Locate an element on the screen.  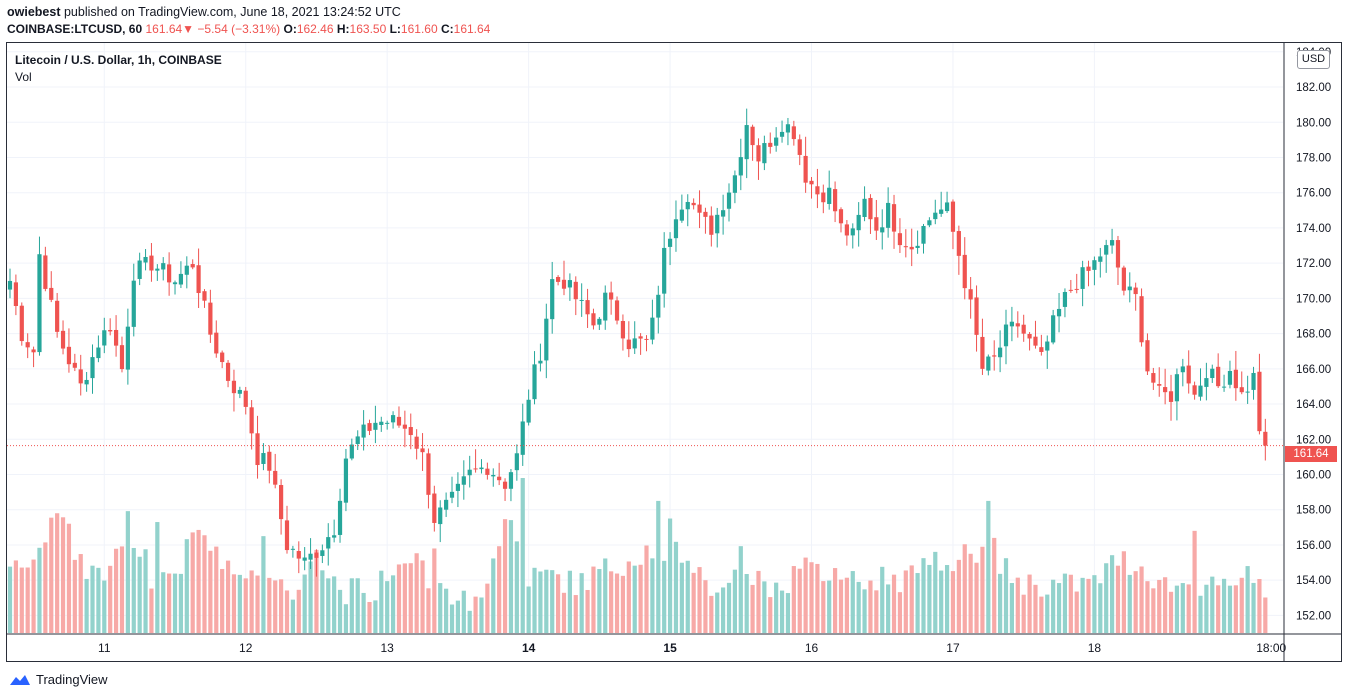
volume-legend: Vol is located at coordinates (23, 77).